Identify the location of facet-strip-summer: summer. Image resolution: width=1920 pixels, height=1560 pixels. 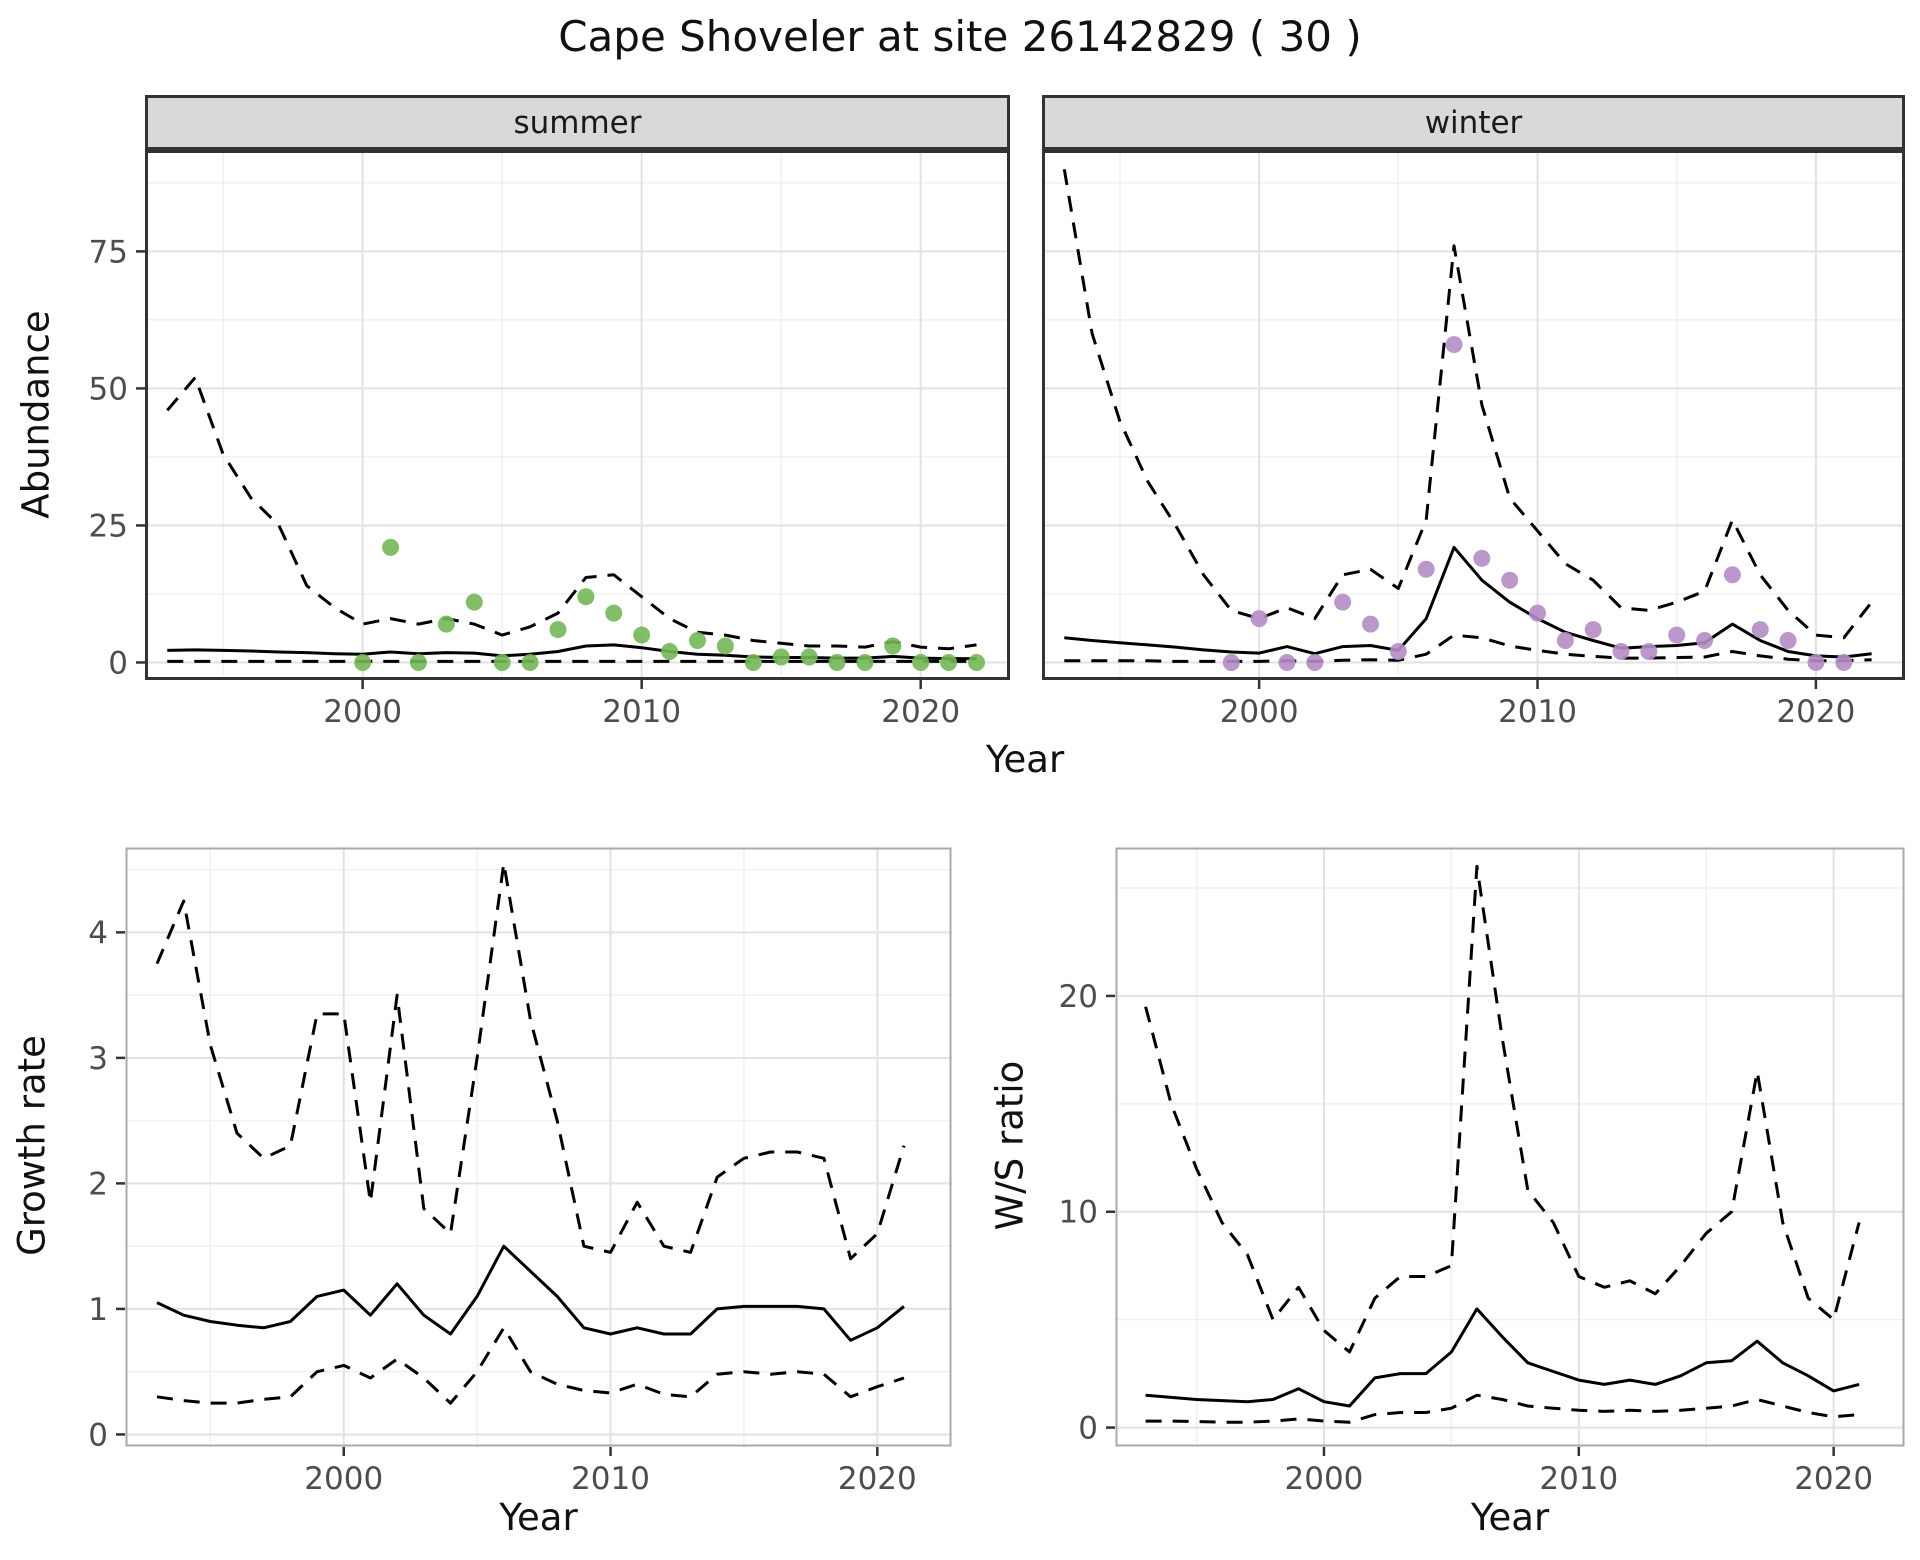
(577, 122).